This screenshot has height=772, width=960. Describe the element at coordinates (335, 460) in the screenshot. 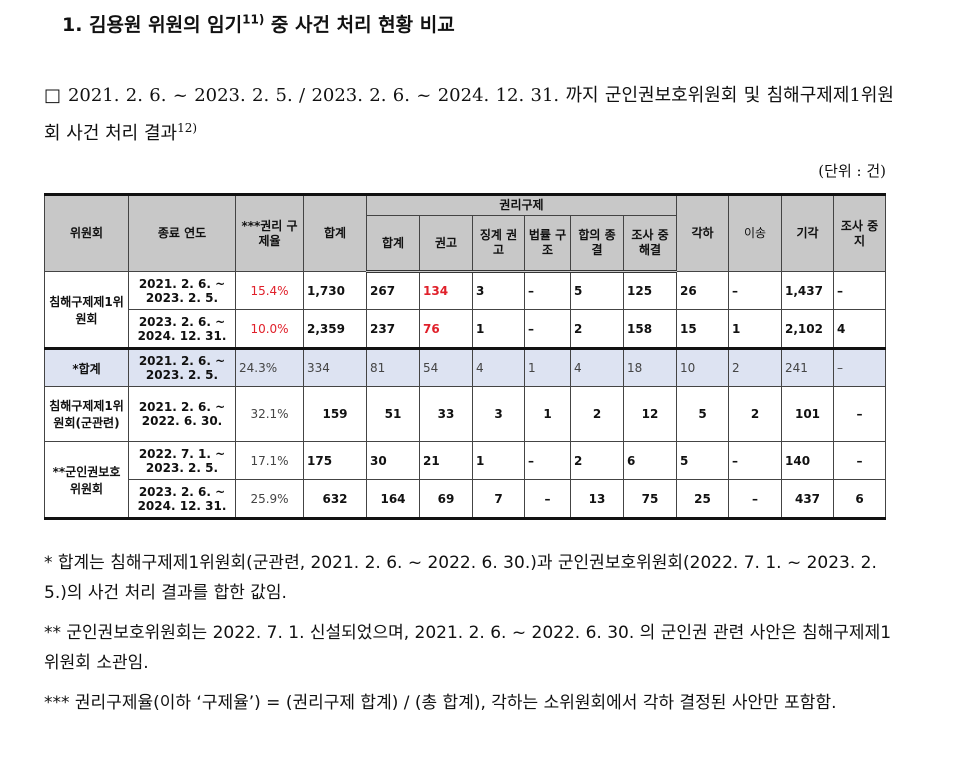

I see `value-cell: 175` at that location.